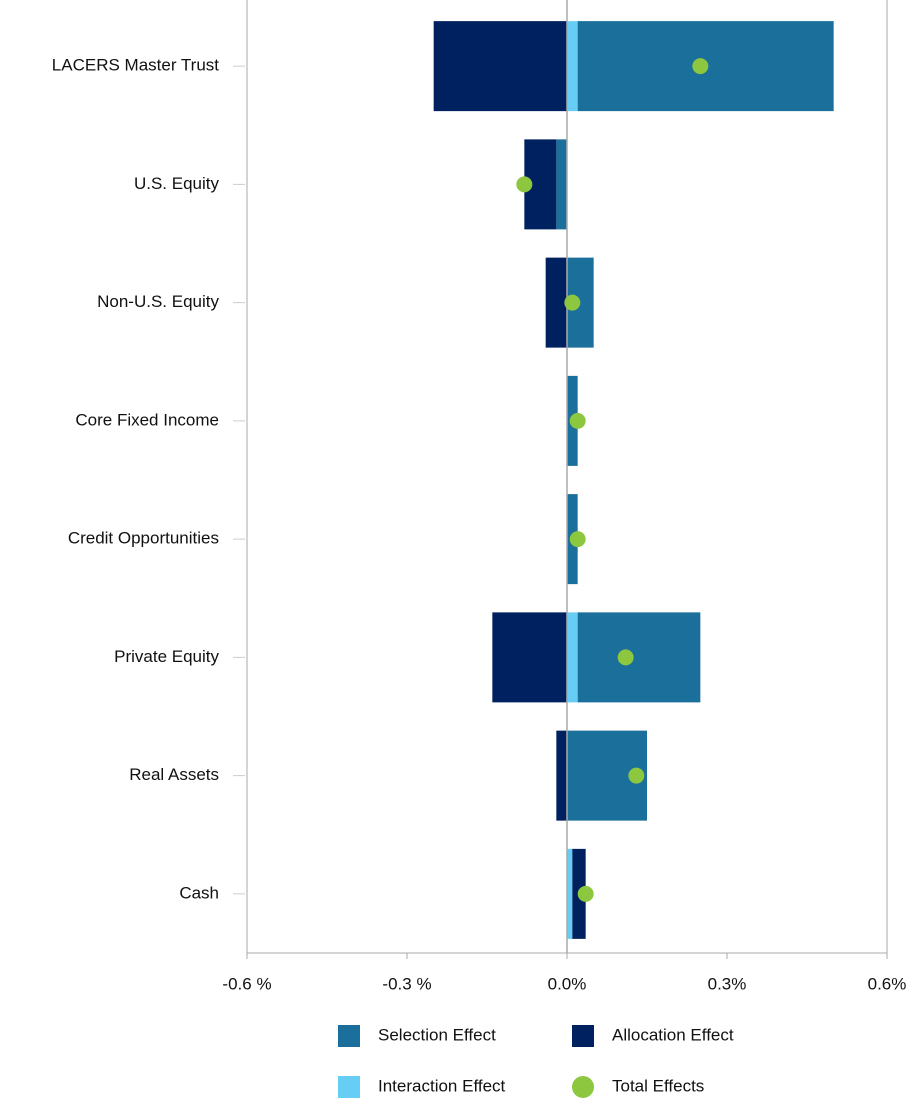 This screenshot has height=1106, width=907. Describe the element at coordinates (177, 183) in the screenshot. I see `y-tick-label: U.S. Equity` at that location.